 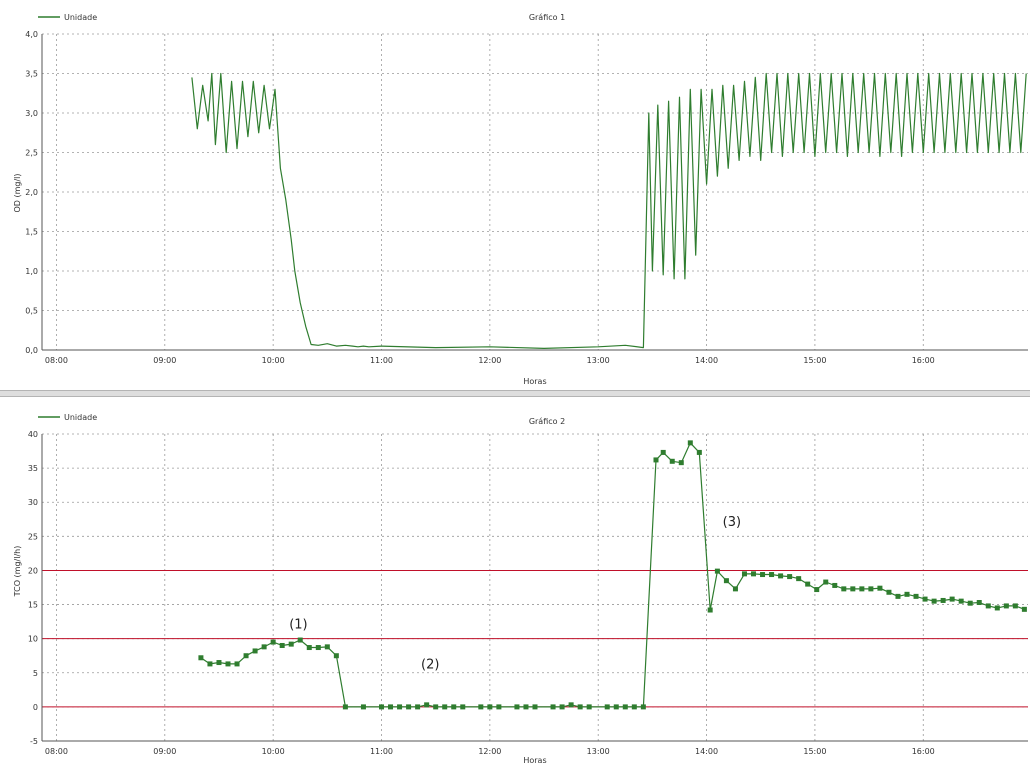 What do you see at coordinates (381, 360) in the screenshot?
I see `x-tick-label: 11:00` at bounding box center [381, 360].